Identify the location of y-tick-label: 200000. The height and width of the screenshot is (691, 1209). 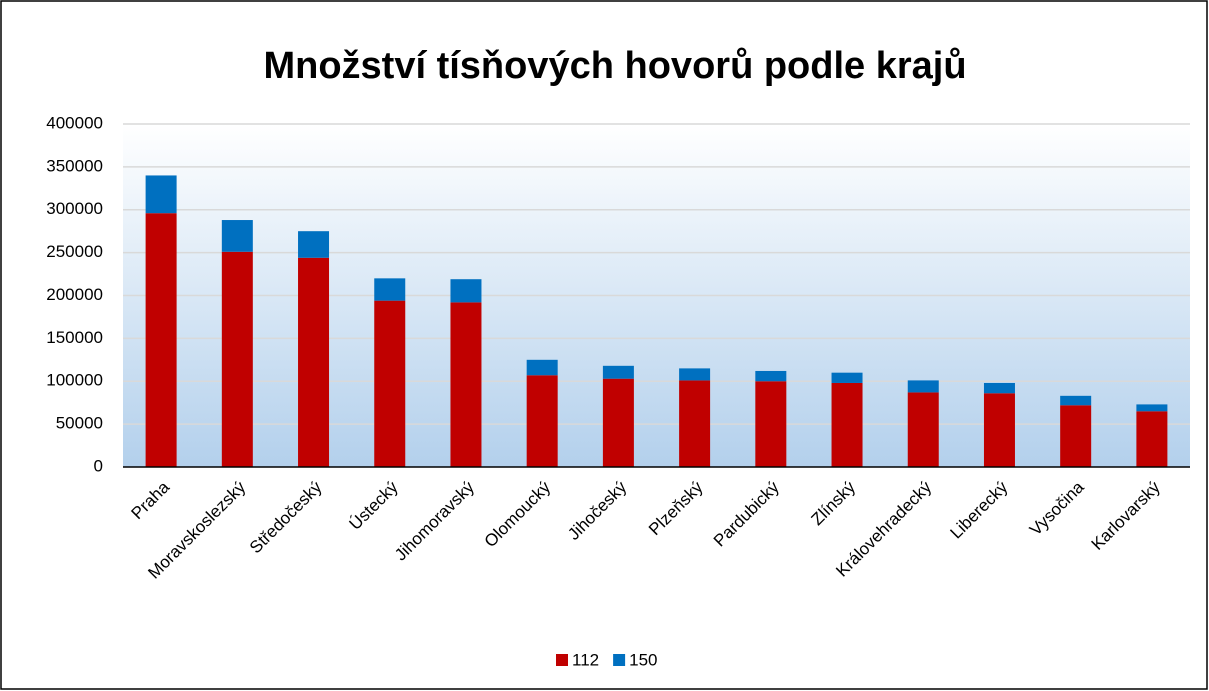
(74, 294).